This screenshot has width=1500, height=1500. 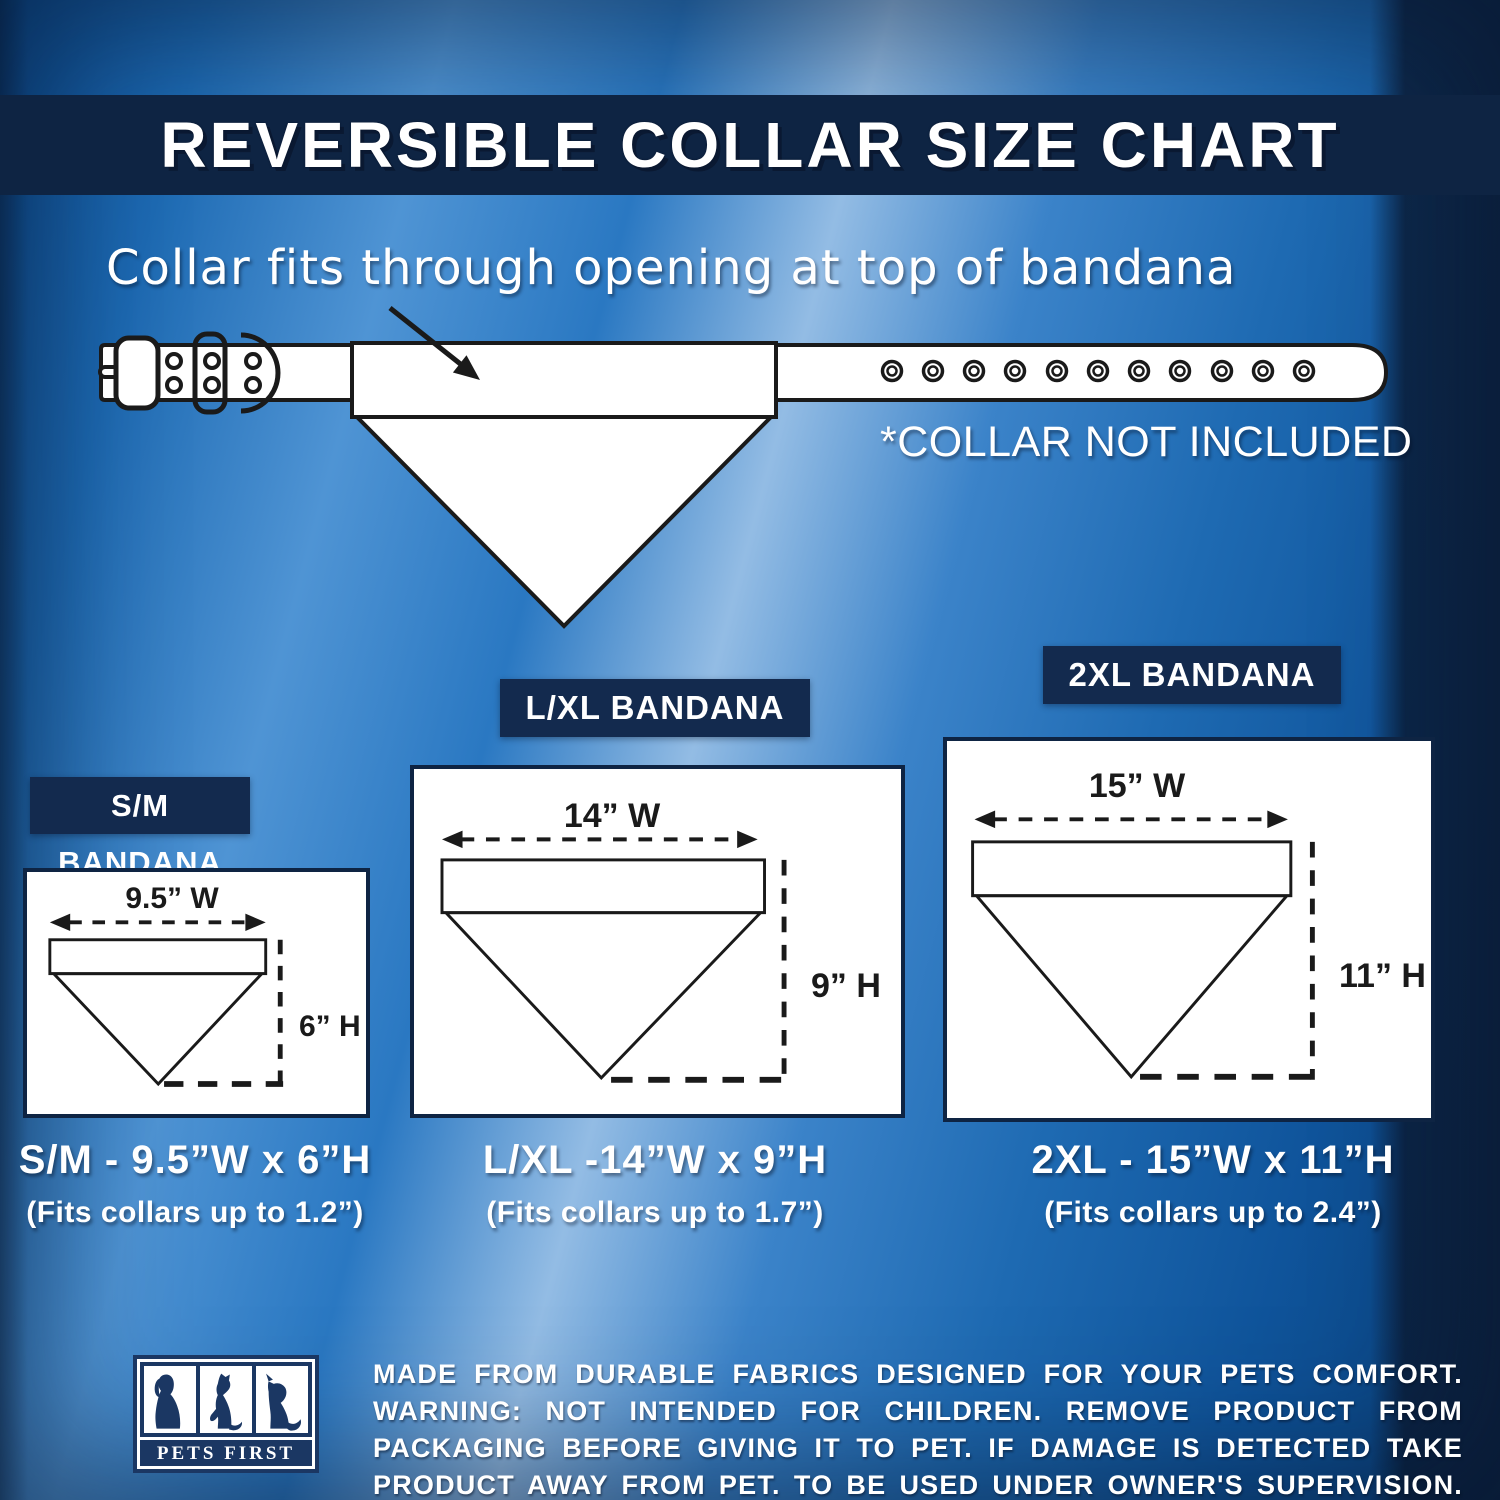 I want to click on begging-dog-icon, so click(x=225, y=1402).